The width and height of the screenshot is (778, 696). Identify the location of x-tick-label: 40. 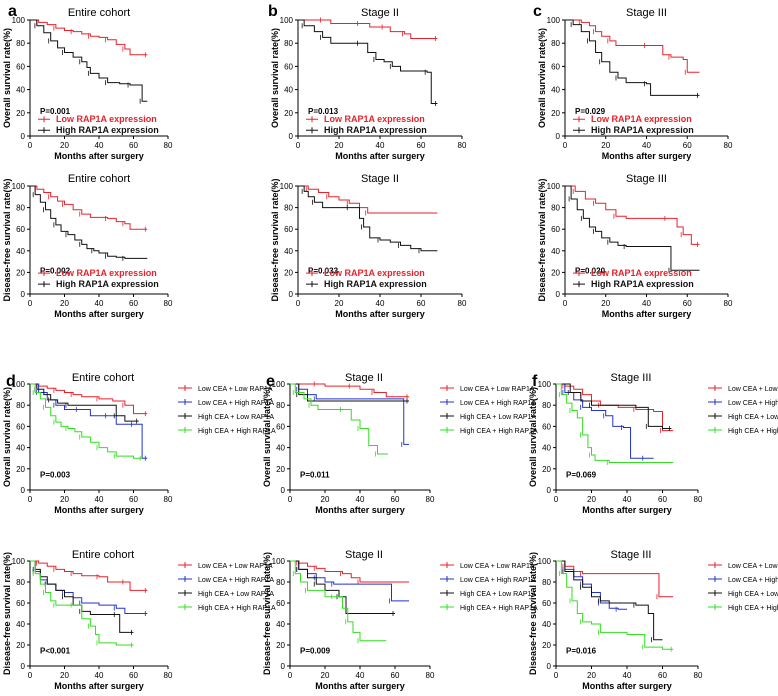
(99, 145).